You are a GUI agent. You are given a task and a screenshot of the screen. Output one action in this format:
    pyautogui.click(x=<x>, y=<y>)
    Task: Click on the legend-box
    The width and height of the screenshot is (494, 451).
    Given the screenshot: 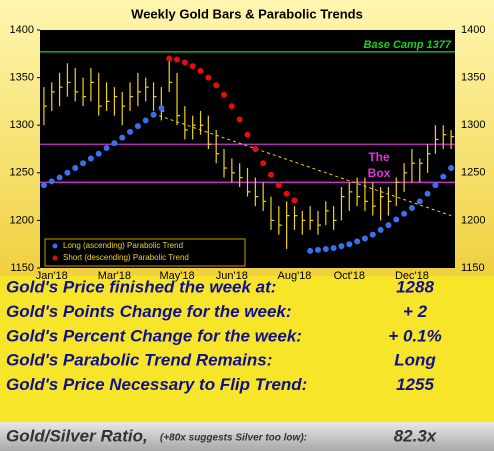 What is the action you would take?
    pyautogui.click(x=145, y=252)
    